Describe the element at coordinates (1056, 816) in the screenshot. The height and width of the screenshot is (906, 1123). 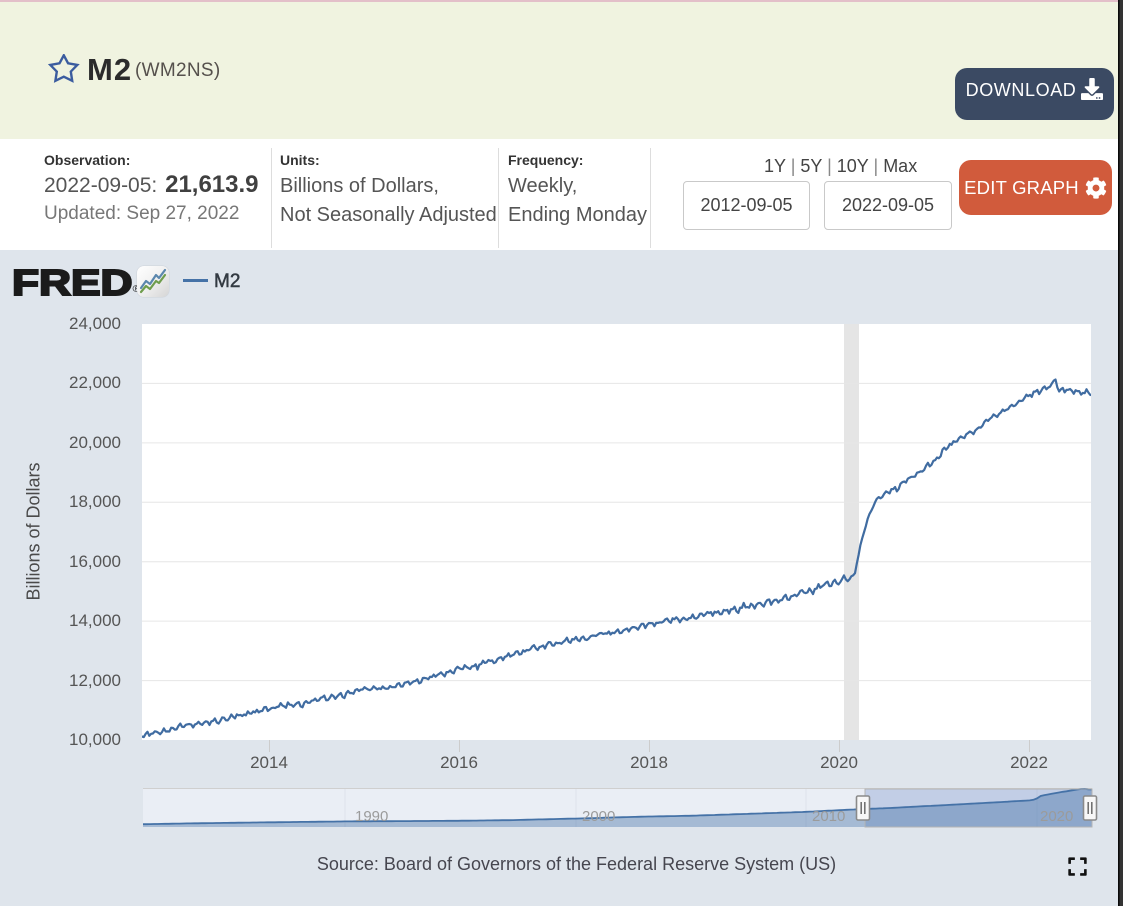
I see `svg-text: 2020` at that location.